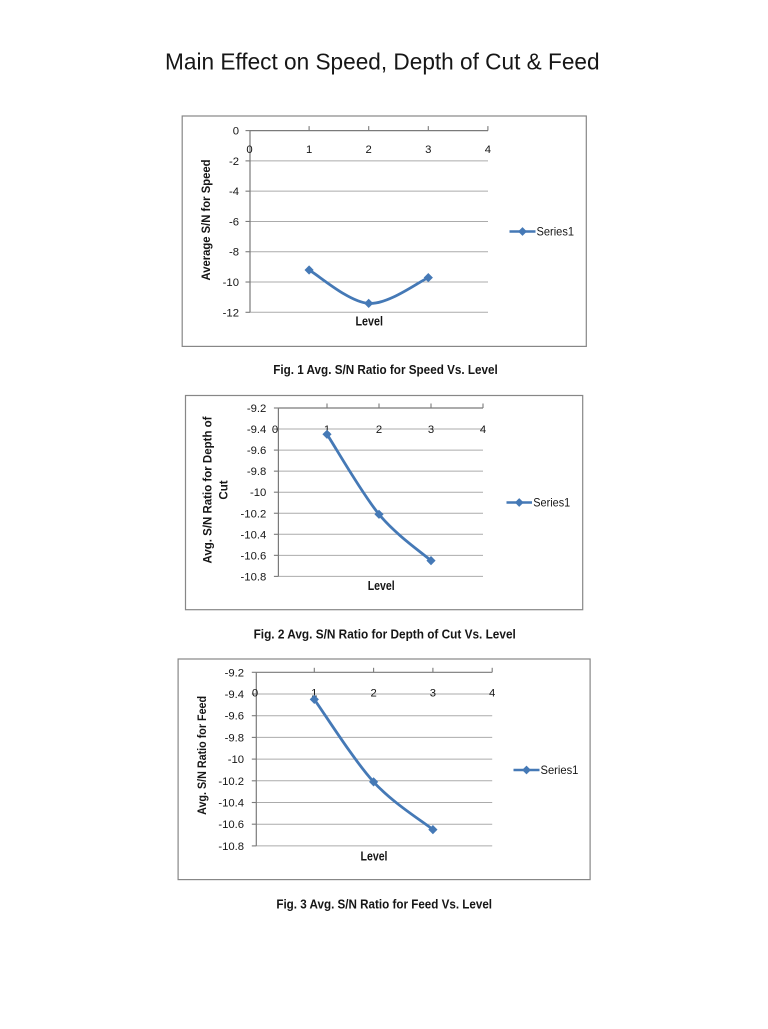 The image size is (768, 1029). Describe the element at coordinates (234, 222) in the screenshot. I see `svg-text: -6` at that location.